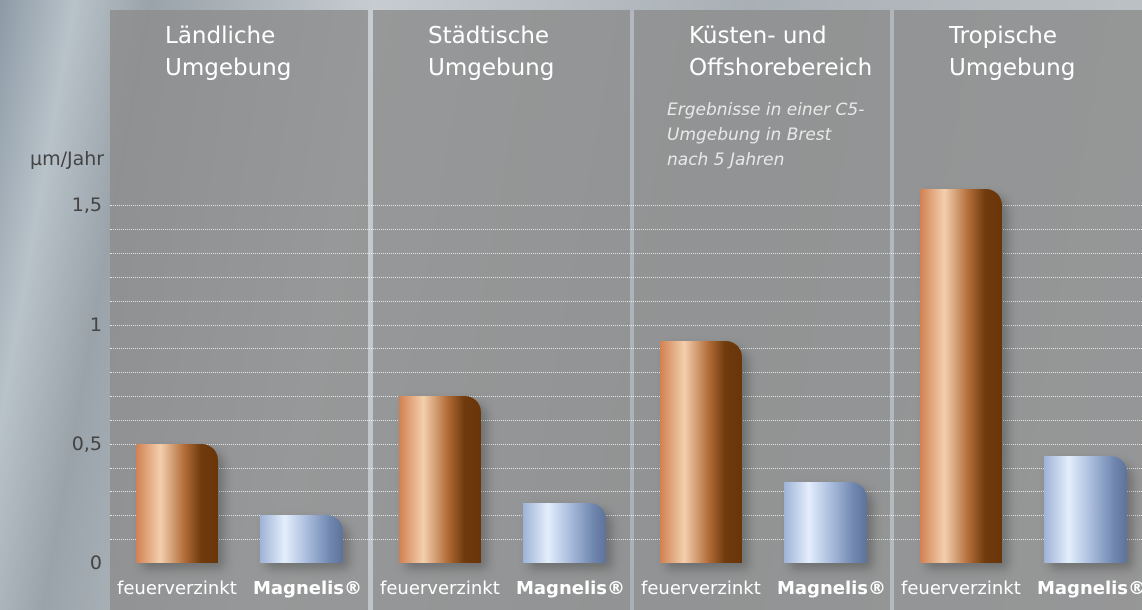  What do you see at coordinates (67, 159) in the screenshot?
I see `y-axis-label: µm/Jahr` at bounding box center [67, 159].